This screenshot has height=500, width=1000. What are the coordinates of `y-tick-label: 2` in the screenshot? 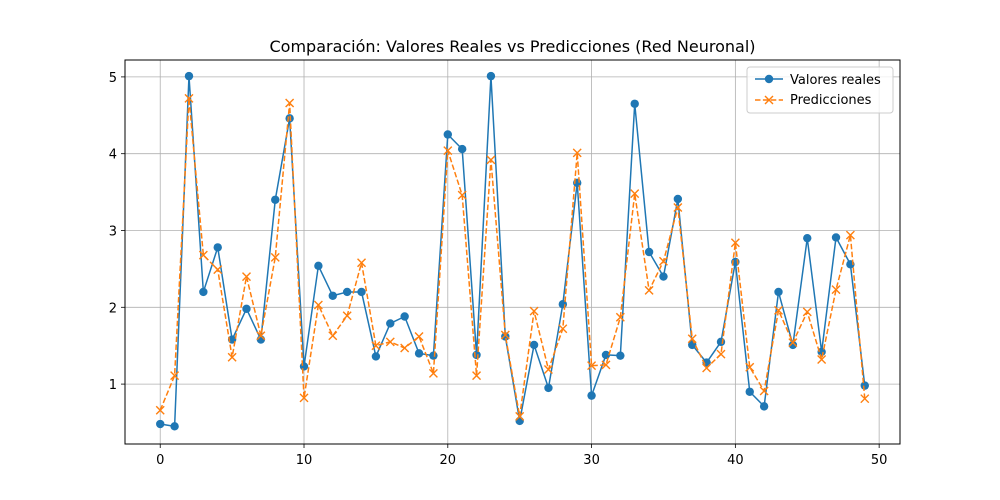 It's located at (113, 308).